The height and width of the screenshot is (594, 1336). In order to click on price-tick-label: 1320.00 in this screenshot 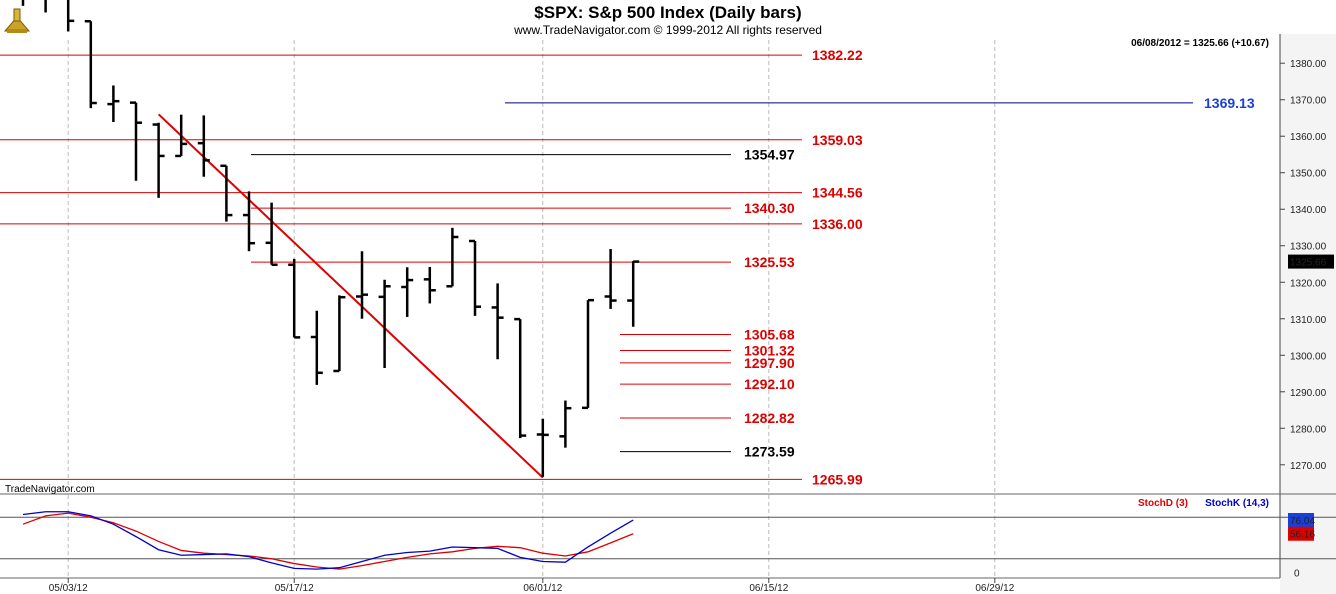, I will do `click(1308, 283)`.